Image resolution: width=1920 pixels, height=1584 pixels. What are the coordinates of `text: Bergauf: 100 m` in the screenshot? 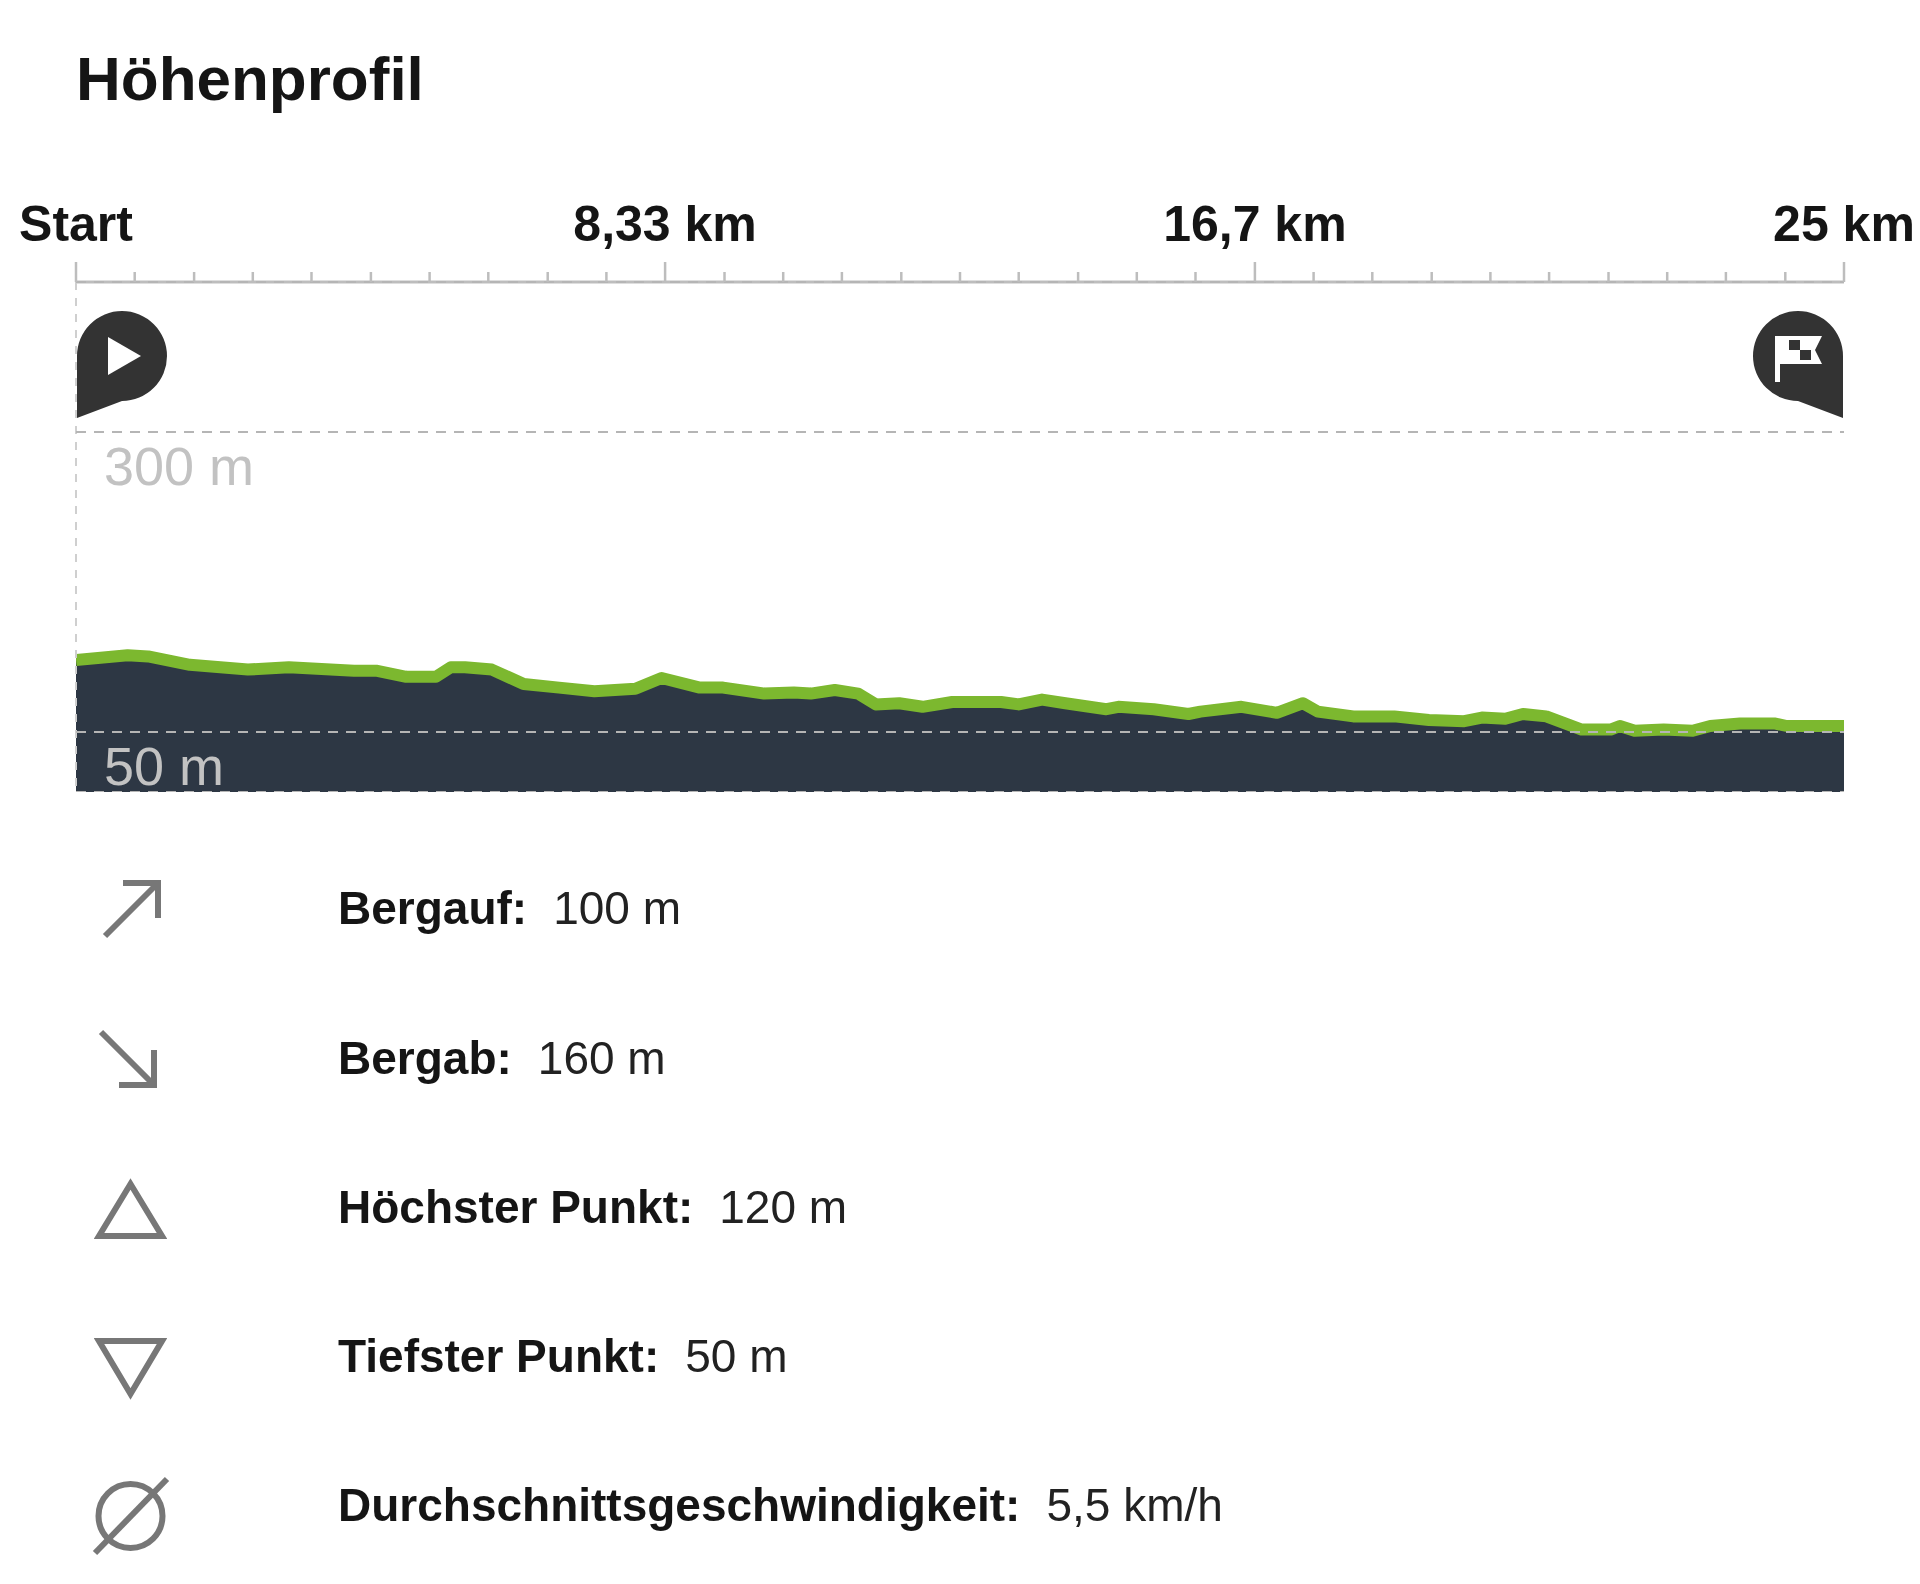 It's located at (509, 908).